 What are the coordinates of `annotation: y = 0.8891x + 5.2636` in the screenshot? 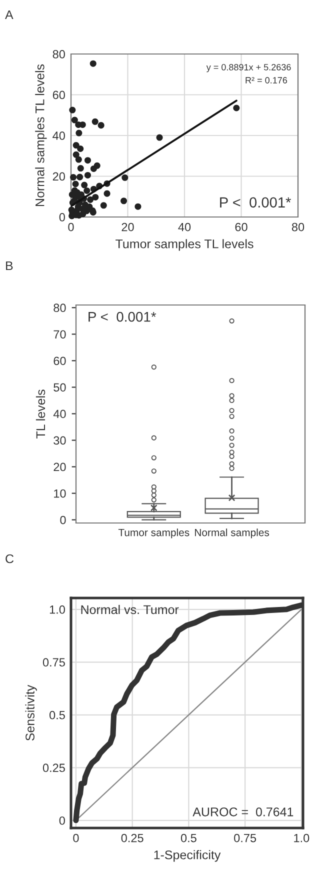 It's located at (248, 68).